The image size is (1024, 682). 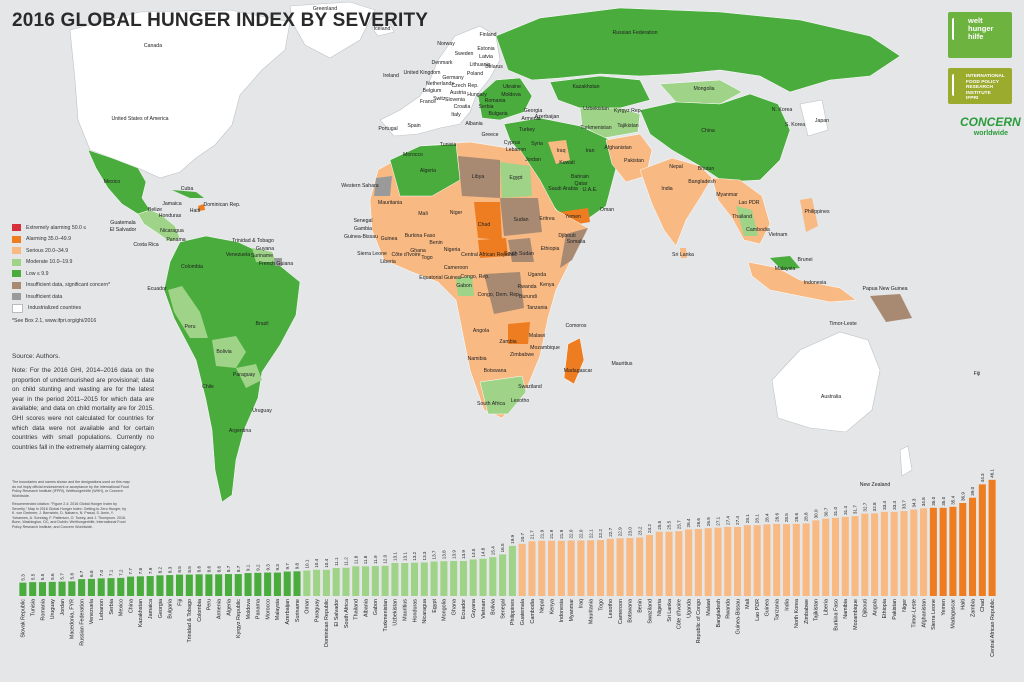 I want to click on map-country-label: Switz., so click(x=440, y=99).